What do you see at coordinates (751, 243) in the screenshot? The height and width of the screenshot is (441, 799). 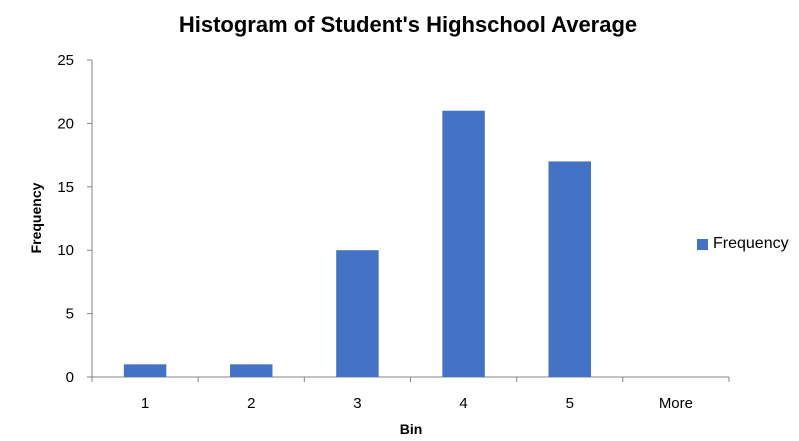 I see `legend-label: Frequency` at bounding box center [751, 243].